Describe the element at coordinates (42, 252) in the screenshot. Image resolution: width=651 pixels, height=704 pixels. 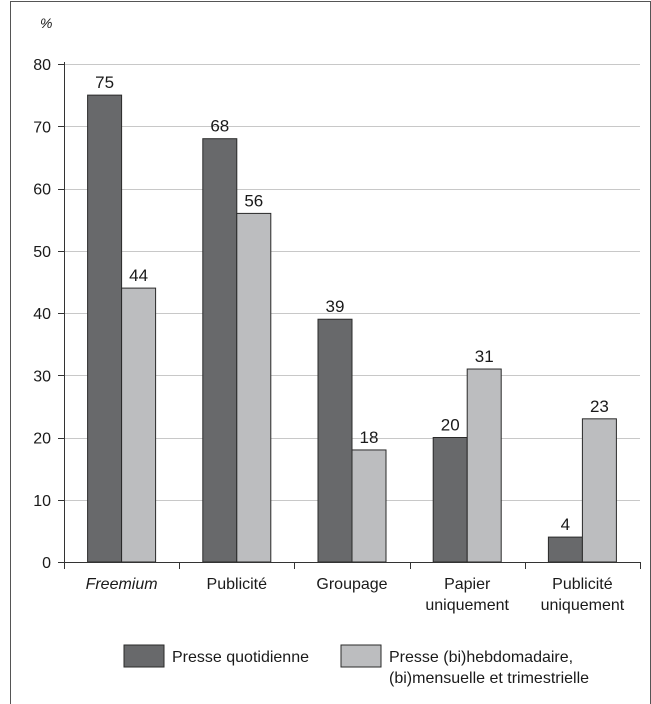
I see `y-tick-label: 50` at that location.